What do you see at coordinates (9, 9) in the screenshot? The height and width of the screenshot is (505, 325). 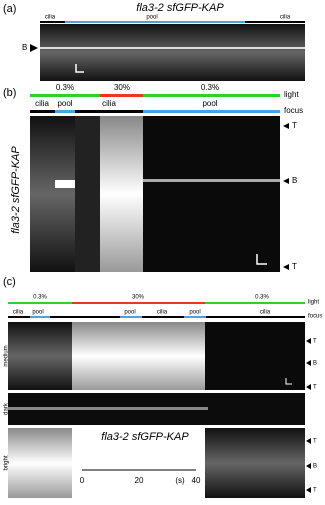 I see `panel-label: (a)` at bounding box center [9, 9].